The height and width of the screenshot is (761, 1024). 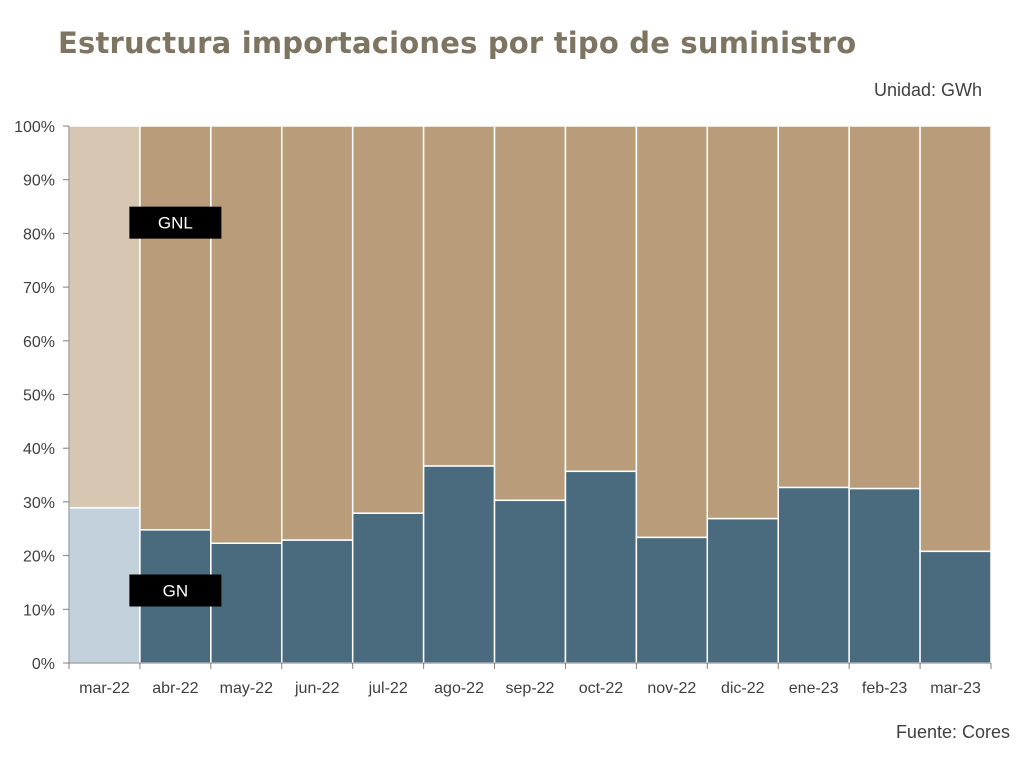 I want to click on x-tick-label: mar-22, so click(x=104, y=688).